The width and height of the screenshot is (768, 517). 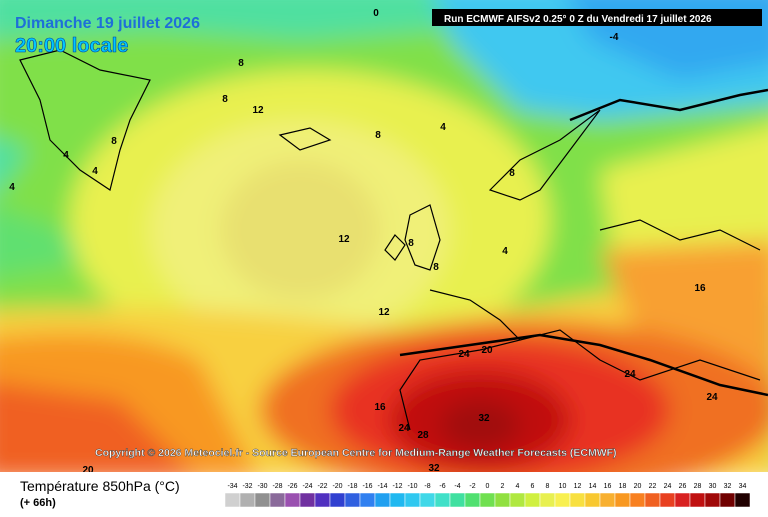 What do you see at coordinates (668, 486) in the screenshot?
I see `legend-tick: 24` at bounding box center [668, 486].